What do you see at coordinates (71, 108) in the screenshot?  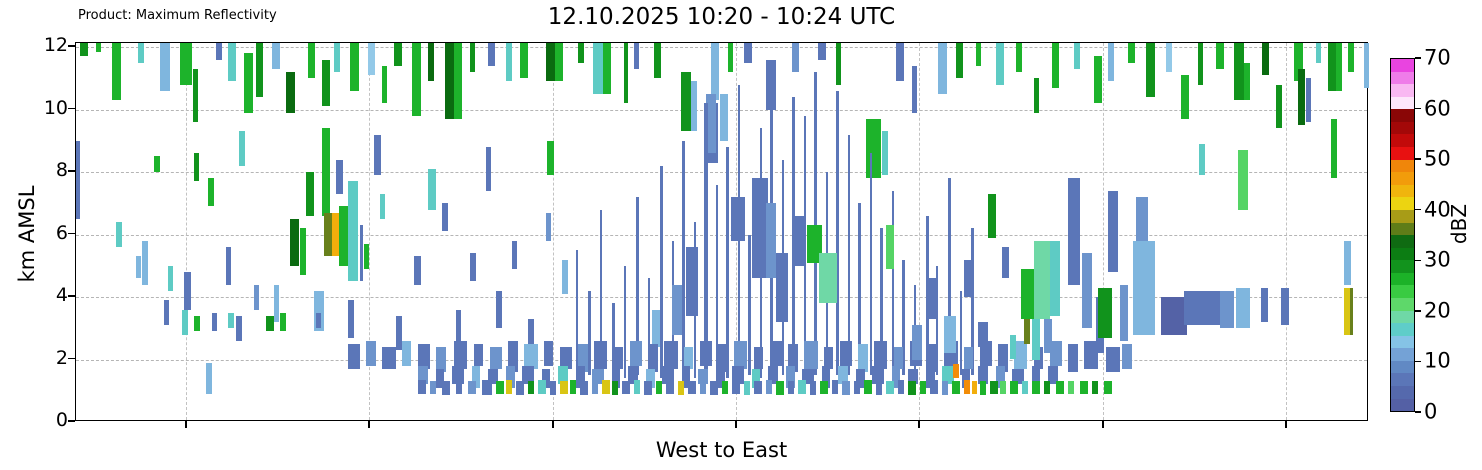 I see `y-tick-mark` at bounding box center [71, 108].